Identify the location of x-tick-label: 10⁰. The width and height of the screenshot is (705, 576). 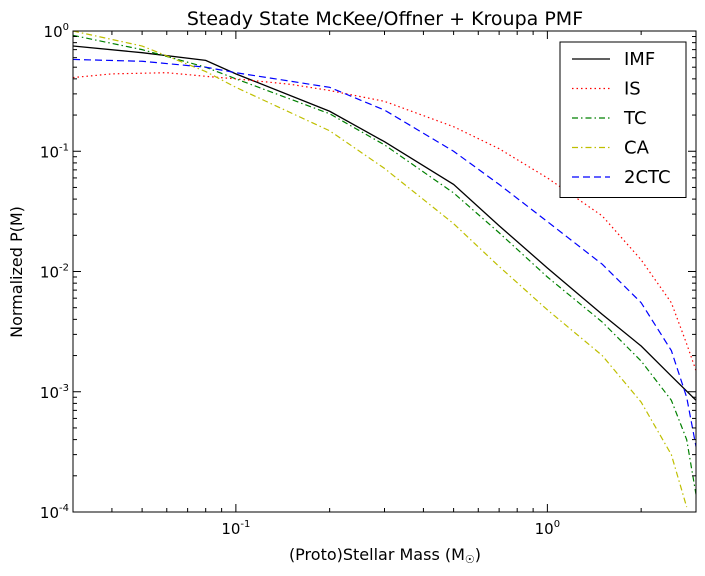
(547, 528).